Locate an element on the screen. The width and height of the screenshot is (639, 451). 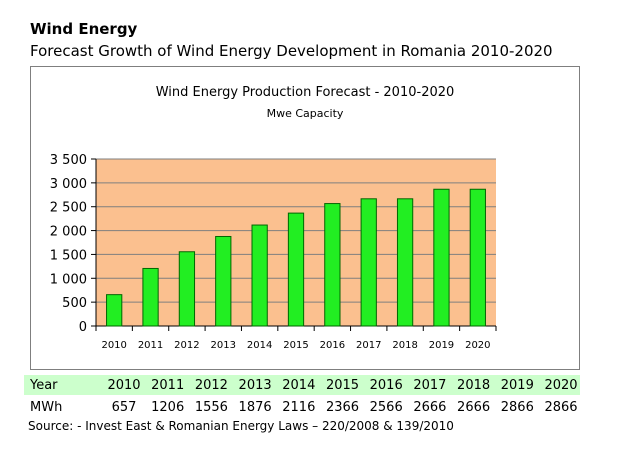
x-tick-label: 2013 is located at coordinates (223, 345).